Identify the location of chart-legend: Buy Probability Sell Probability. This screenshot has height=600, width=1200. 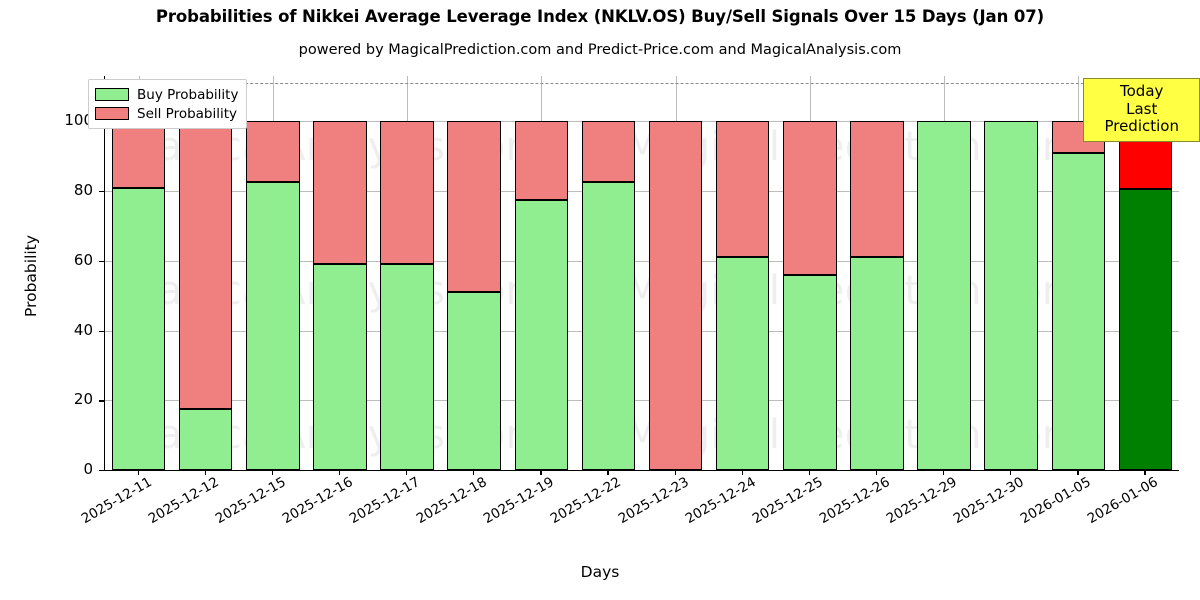
(168, 104).